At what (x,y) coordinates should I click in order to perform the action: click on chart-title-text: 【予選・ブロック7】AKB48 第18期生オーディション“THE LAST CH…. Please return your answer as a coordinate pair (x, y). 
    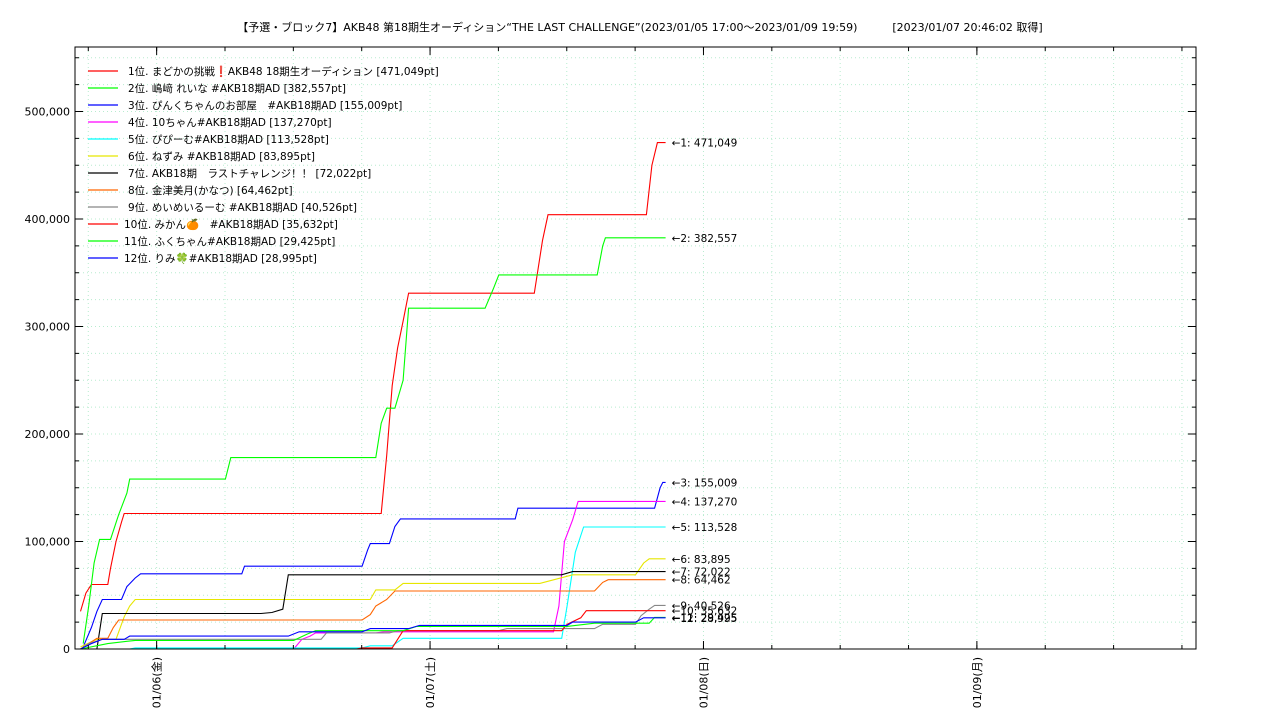
    Looking at the image, I should click on (547, 27).